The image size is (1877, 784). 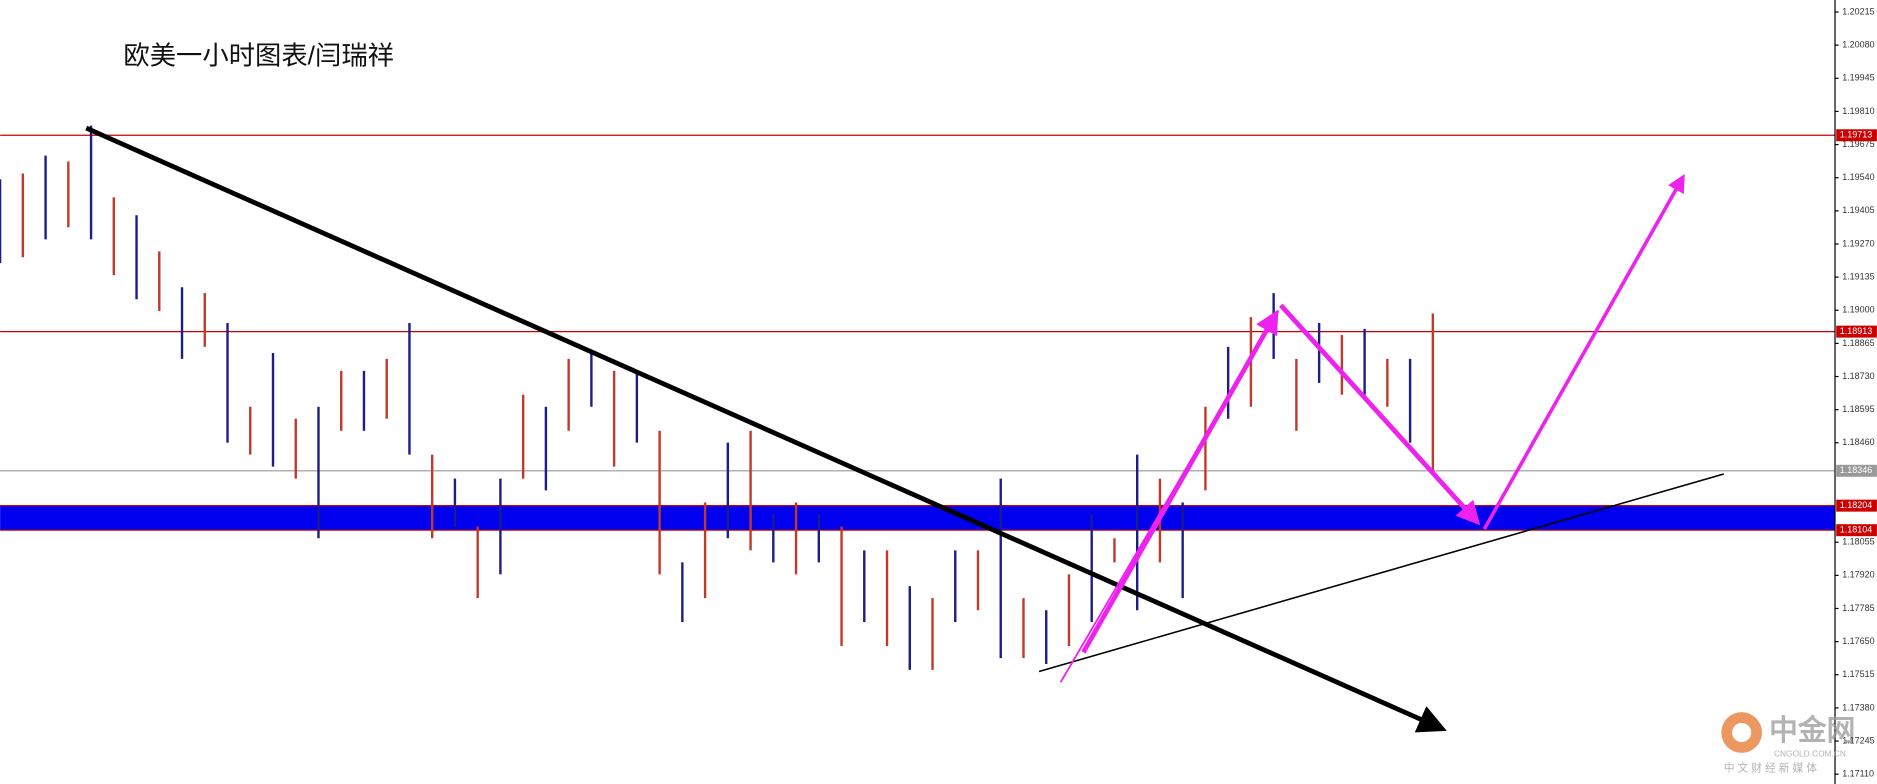 What do you see at coordinates (1858, 243) in the screenshot?
I see `y-tick-label: 1.19270` at bounding box center [1858, 243].